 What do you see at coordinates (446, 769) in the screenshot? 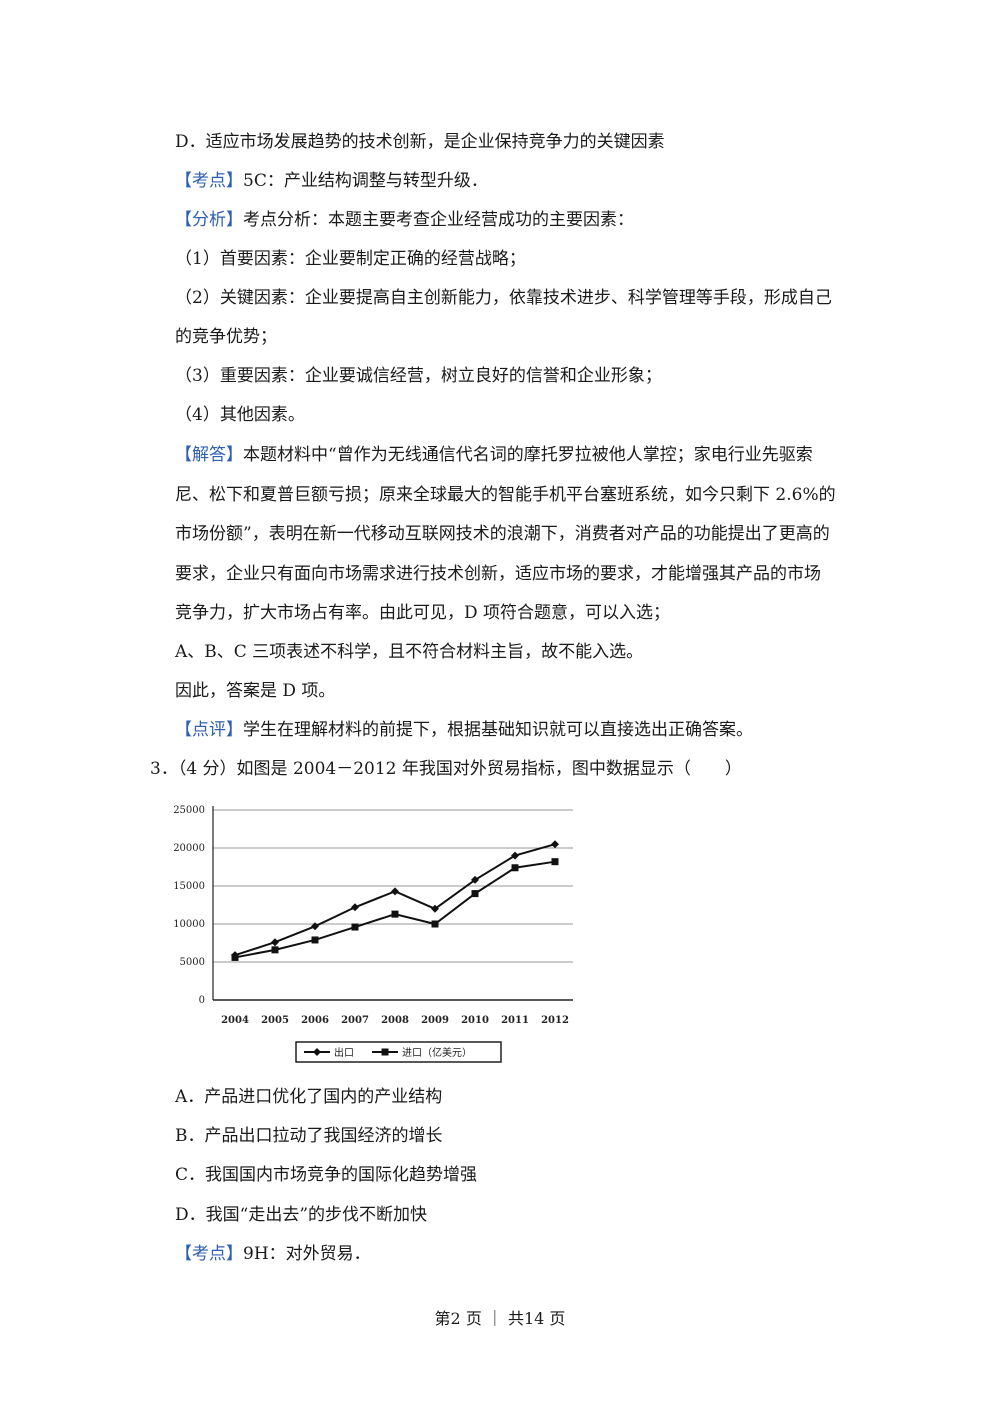
I see `question-3-stem: 3．（4 分）如图是 2004－2012 年我国对外贸易指标，图中数据显示（ ）` at bounding box center [446, 769].